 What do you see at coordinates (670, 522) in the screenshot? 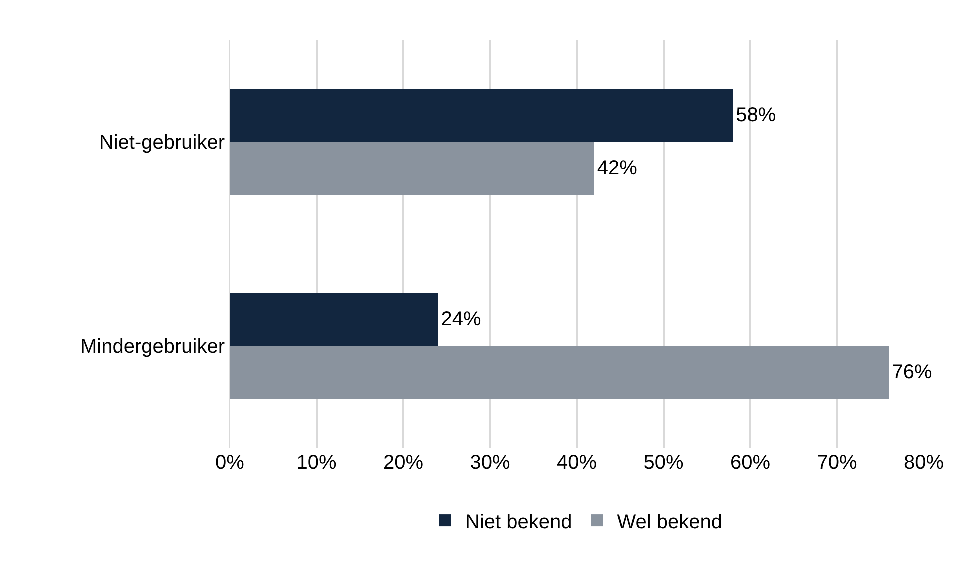
I see `legend-label: Wel bekend` at bounding box center [670, 522].